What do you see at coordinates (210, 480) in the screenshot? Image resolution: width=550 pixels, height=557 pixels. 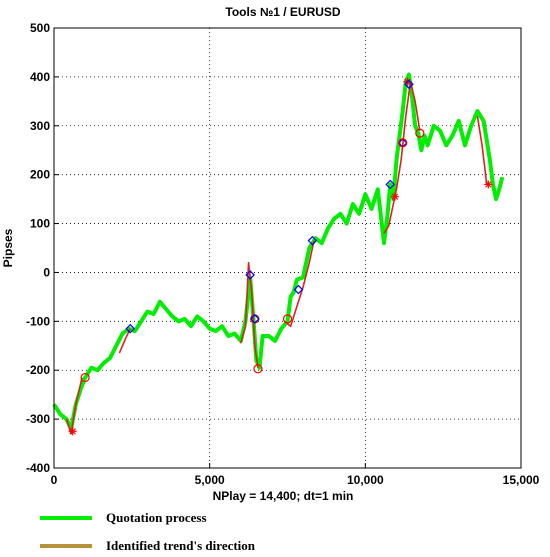 I see `x-tick-label: 5,000` at bounding box center [210, 480].